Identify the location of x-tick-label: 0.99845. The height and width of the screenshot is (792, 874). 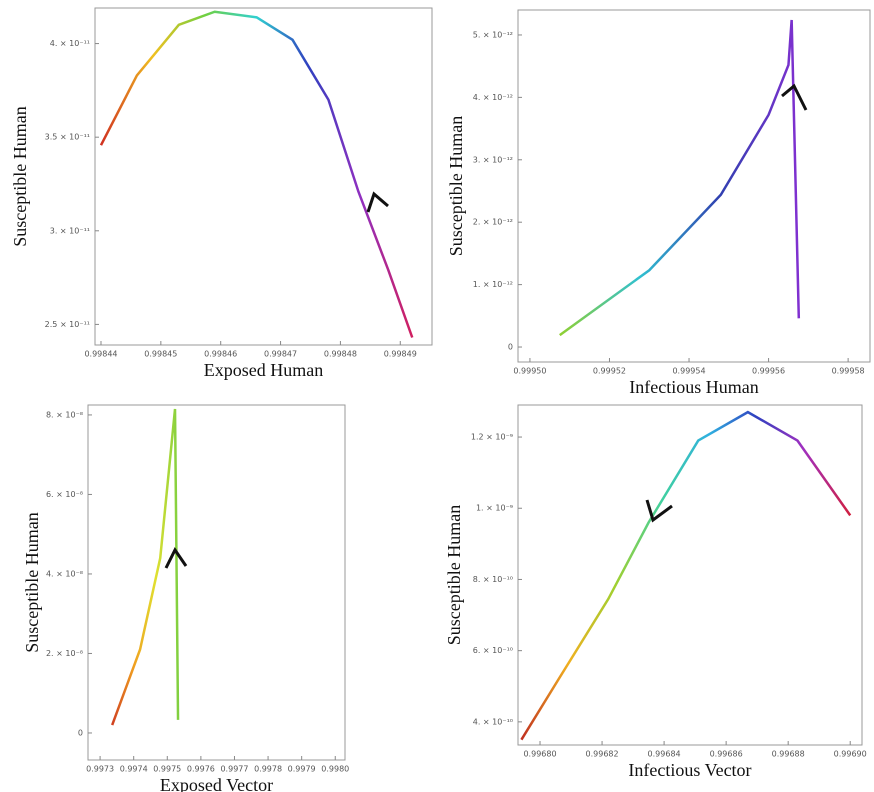
(160, 354).